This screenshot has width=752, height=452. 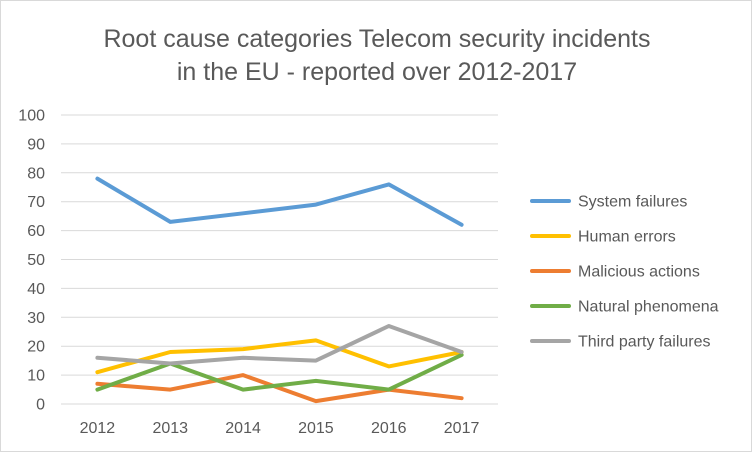 I want to click on y-tick-label-90: 90, so click(x=36, y=144).